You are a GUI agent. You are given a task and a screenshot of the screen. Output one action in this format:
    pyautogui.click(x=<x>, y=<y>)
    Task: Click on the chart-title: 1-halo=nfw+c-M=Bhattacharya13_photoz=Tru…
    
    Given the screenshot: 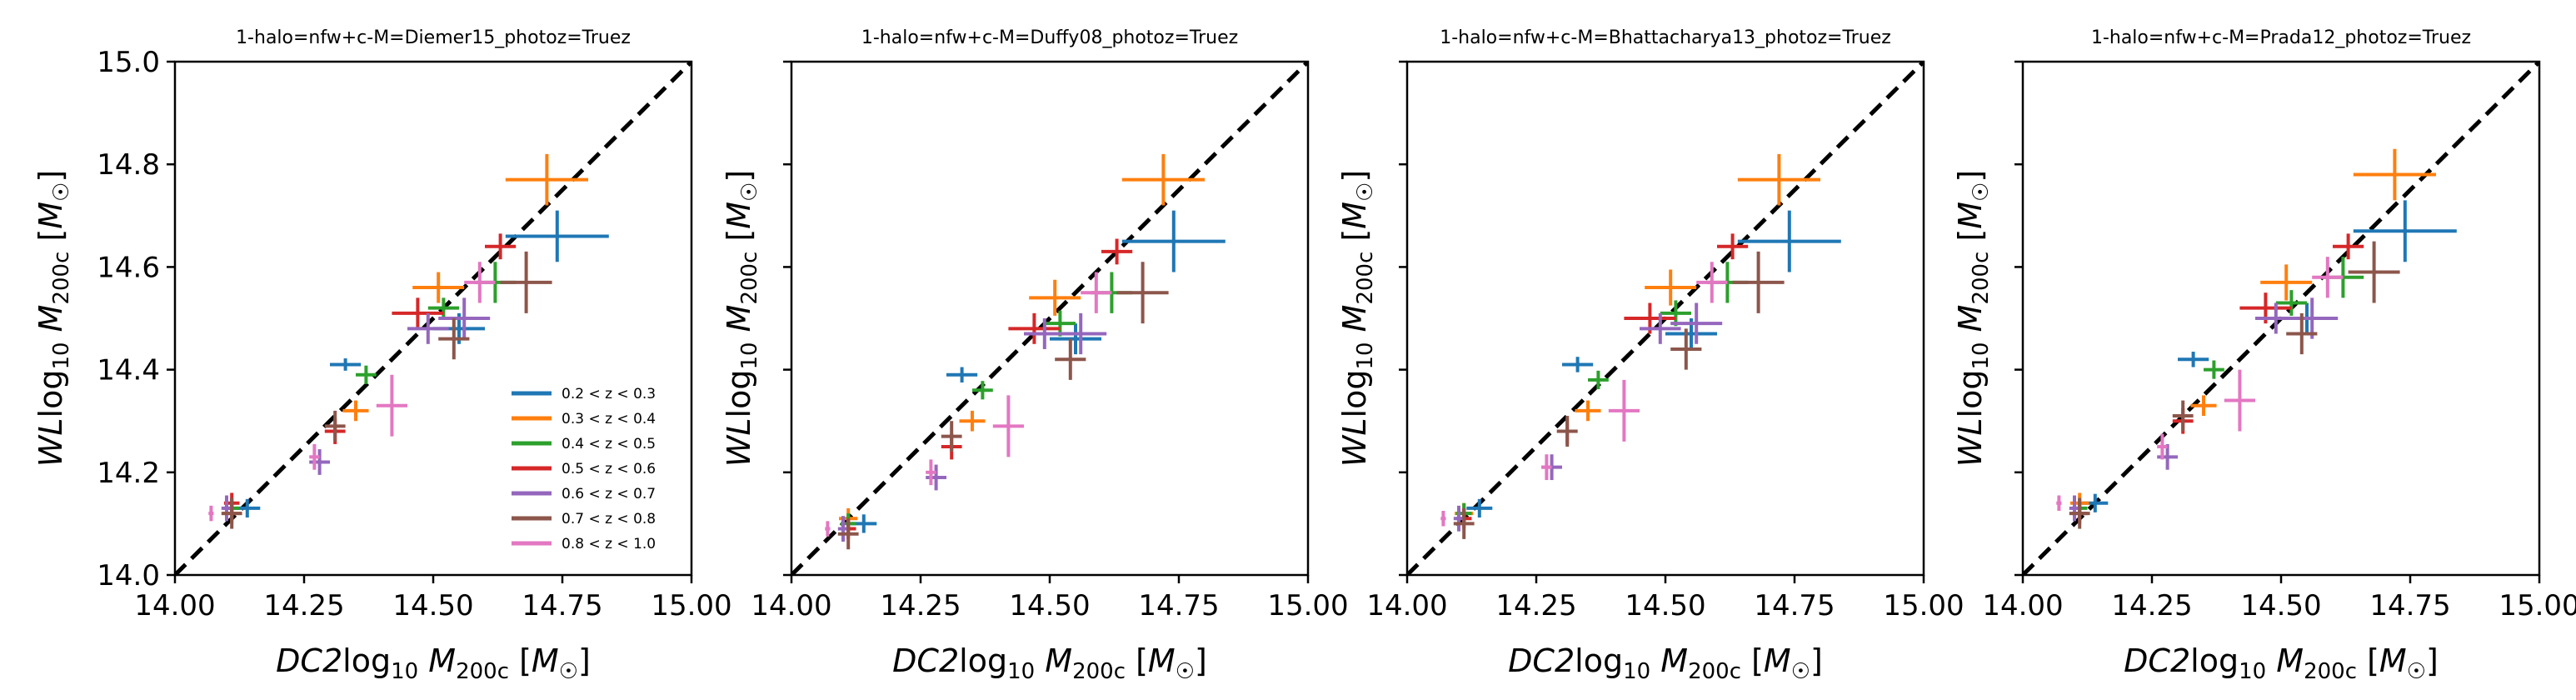 What is the action you would take?
    pyautogui.click(x=1665, y=38)
    